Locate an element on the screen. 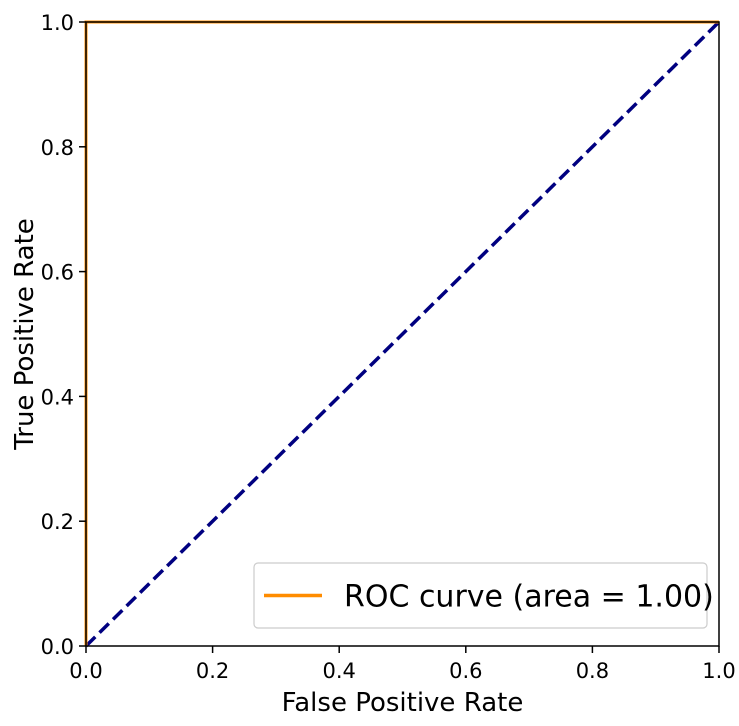 The width and height of the screenshot is (739, 726). x-tick-label: 0.6 is located at coordinates (465, 671).